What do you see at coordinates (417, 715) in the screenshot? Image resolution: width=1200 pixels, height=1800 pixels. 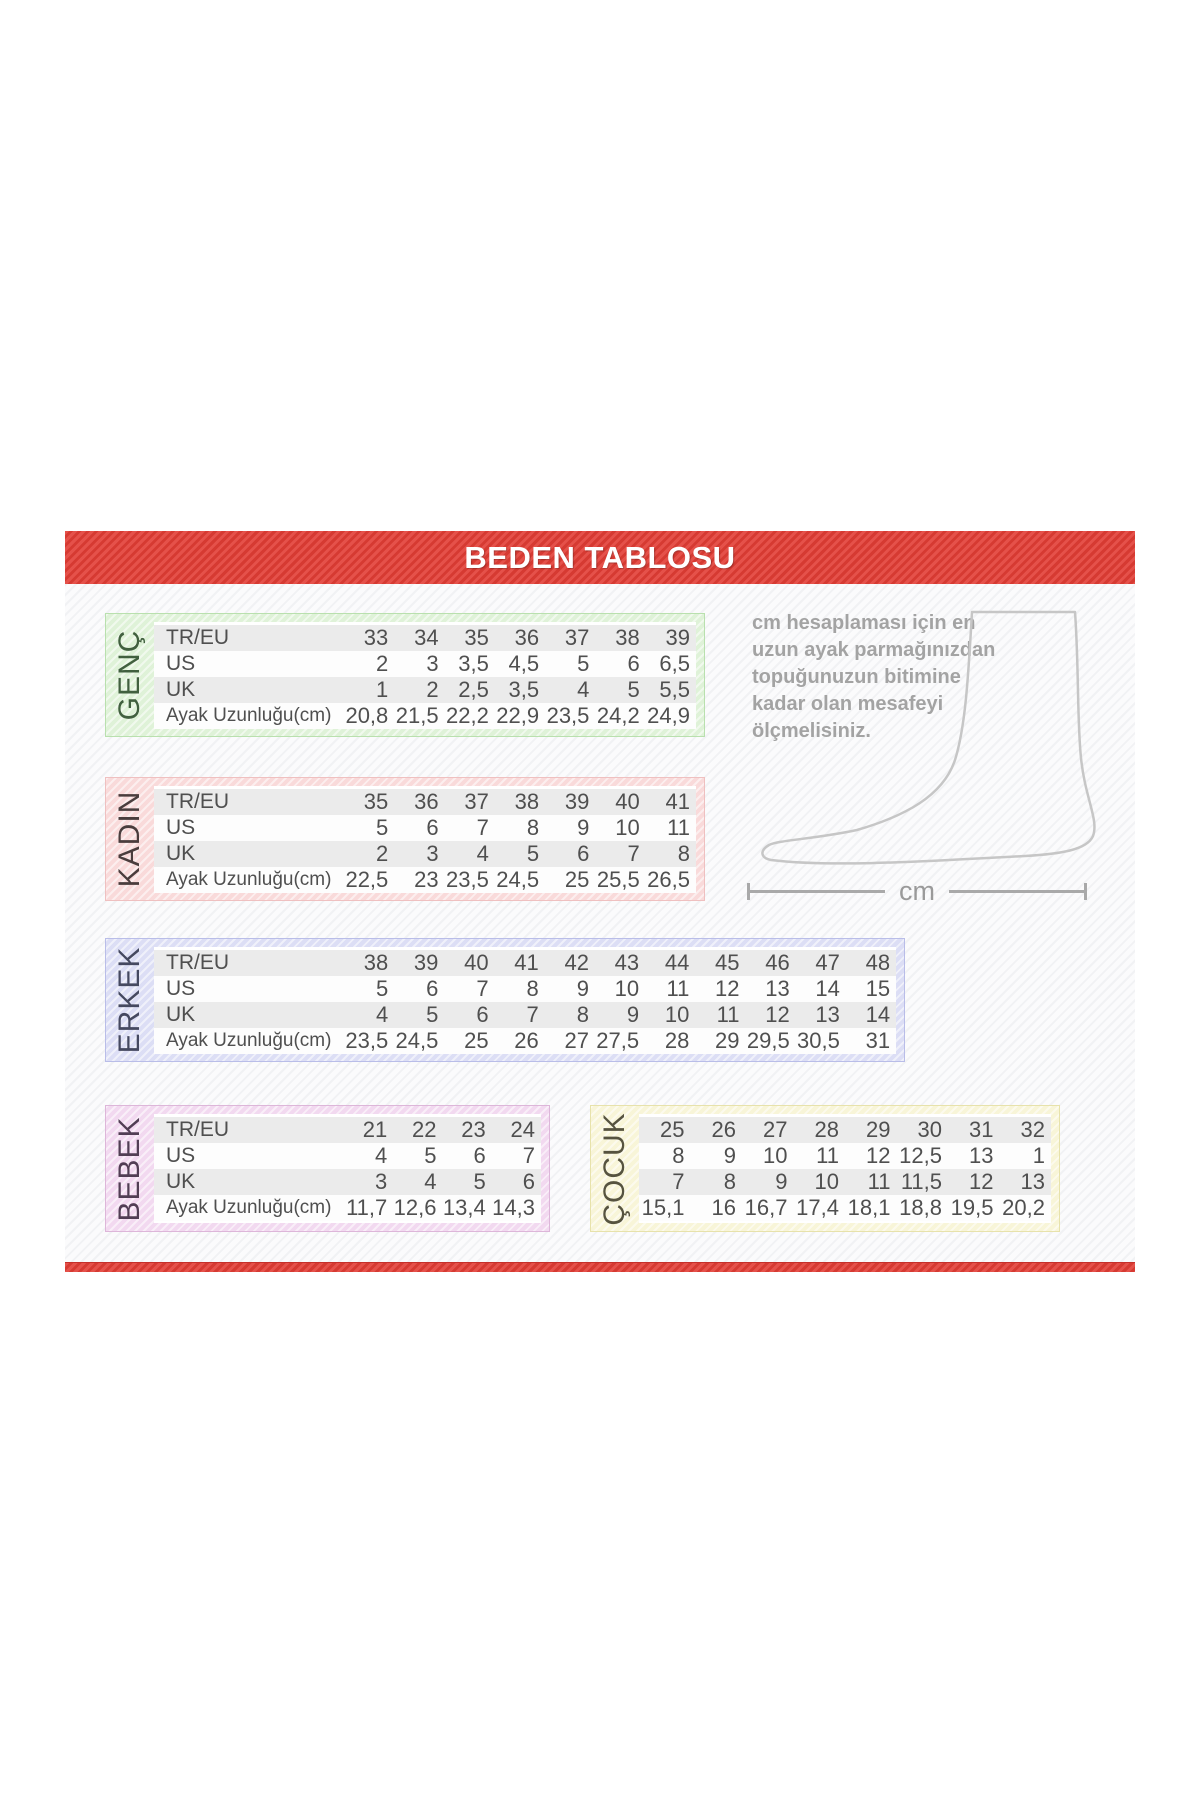 I see `size-cell: 21,5` at bounding box center [417, 715].